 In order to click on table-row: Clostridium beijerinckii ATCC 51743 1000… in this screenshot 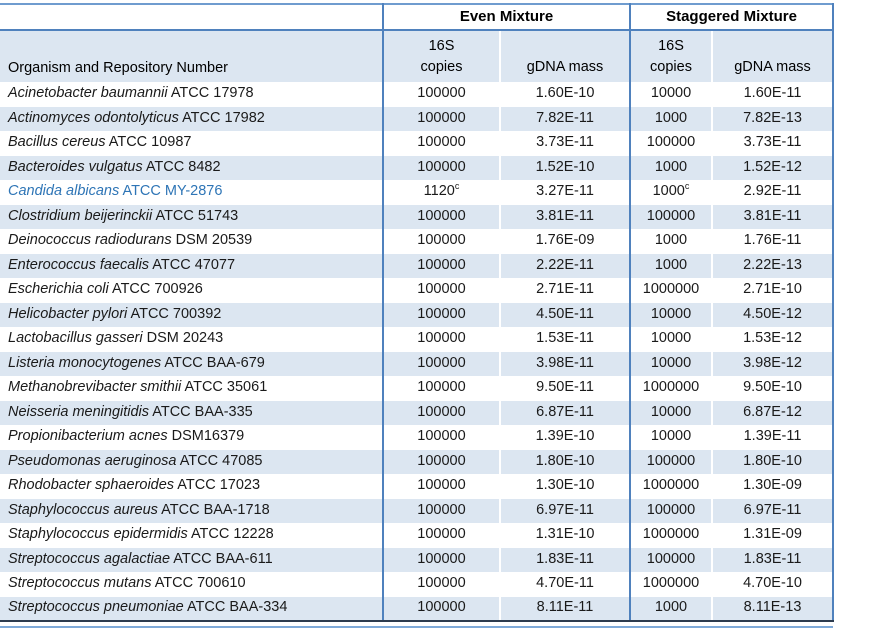, I will do `click(417, 216)`.